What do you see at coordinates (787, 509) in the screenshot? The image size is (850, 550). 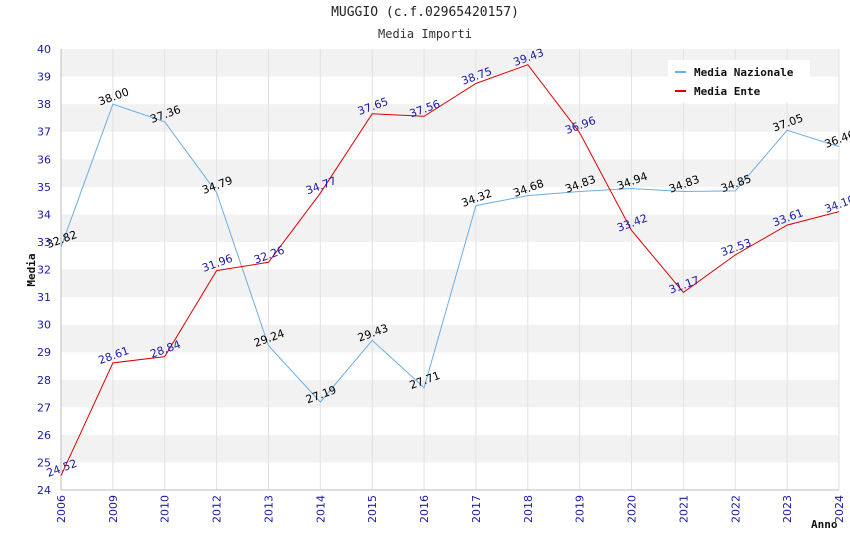 I see `x-tick-label: 2023` at bounding box center [787, 509].